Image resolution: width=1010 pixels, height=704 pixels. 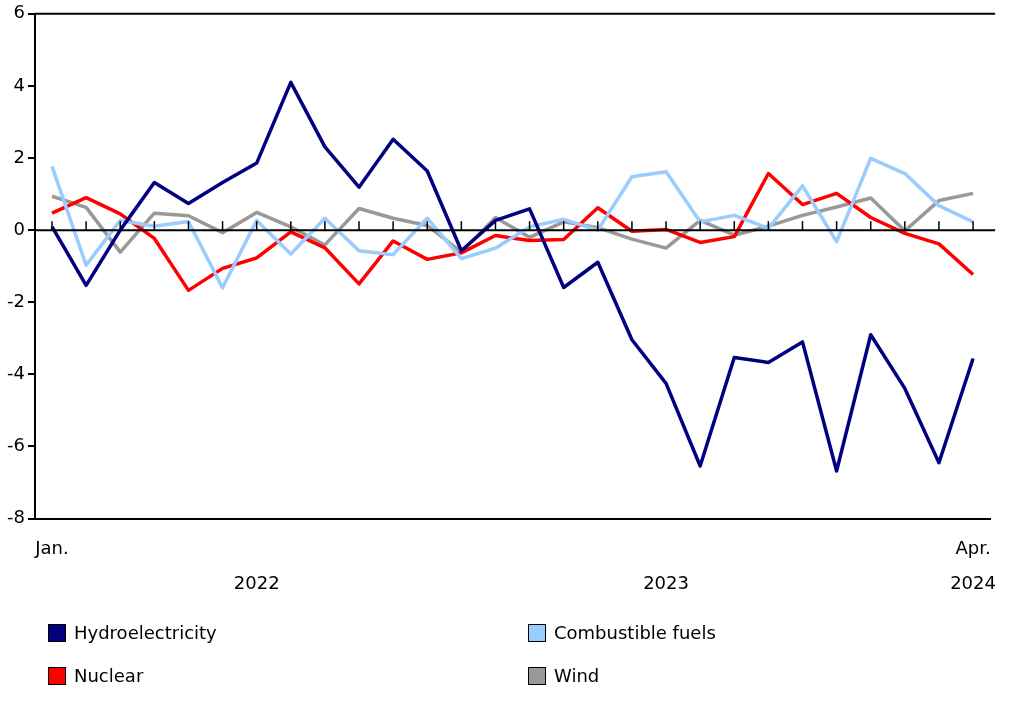 What do you see at coordinates (15, 517) in the screenshot?
I see `y-tick-label: -8` at bounding box center [15, 517].